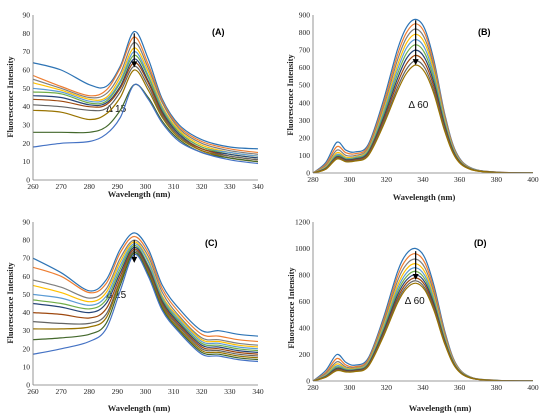 Image resolution: width=550 pixels, height=418 pixels. I want to click on panel-c-xlabel: Wavelength (nm), so click(139, 408).